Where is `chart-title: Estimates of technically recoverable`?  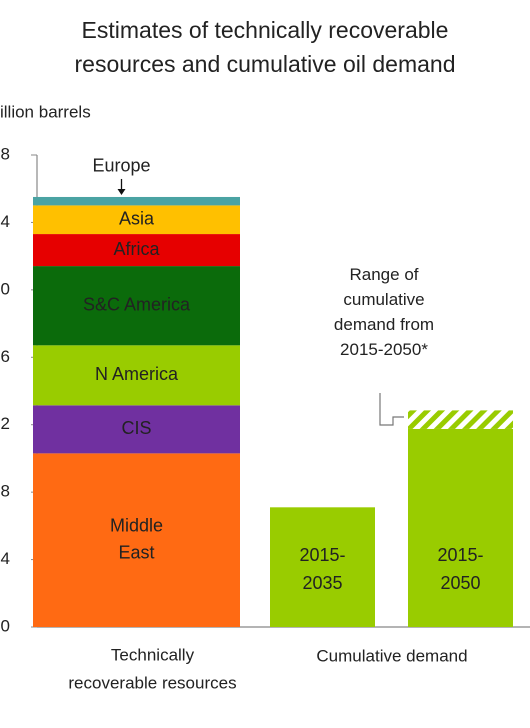 chart-title: Estimates of technically recoverable is located at coordinates (265, 30).